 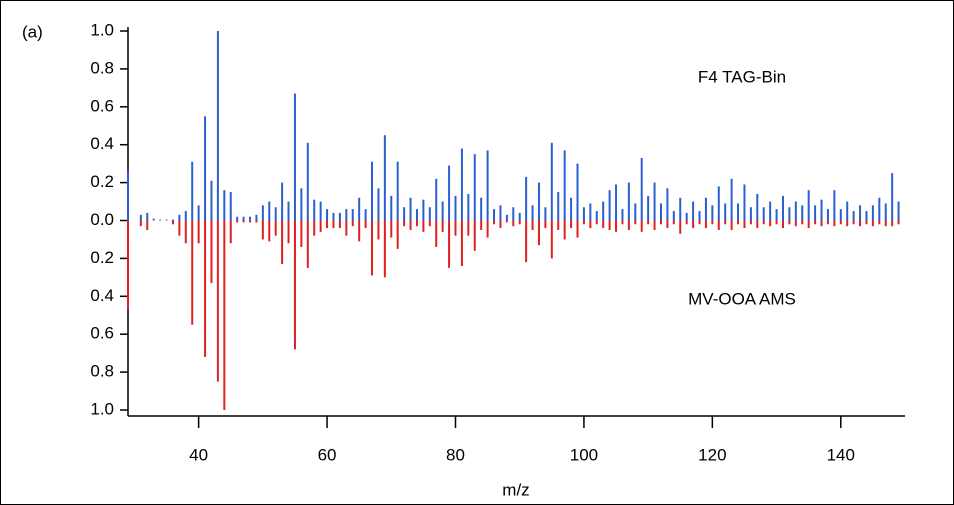 What do you see at coordinates (742, 76) in the screenshot?
I see `series-label: F4 TAG-Bin` at bounding box center [742, 76].